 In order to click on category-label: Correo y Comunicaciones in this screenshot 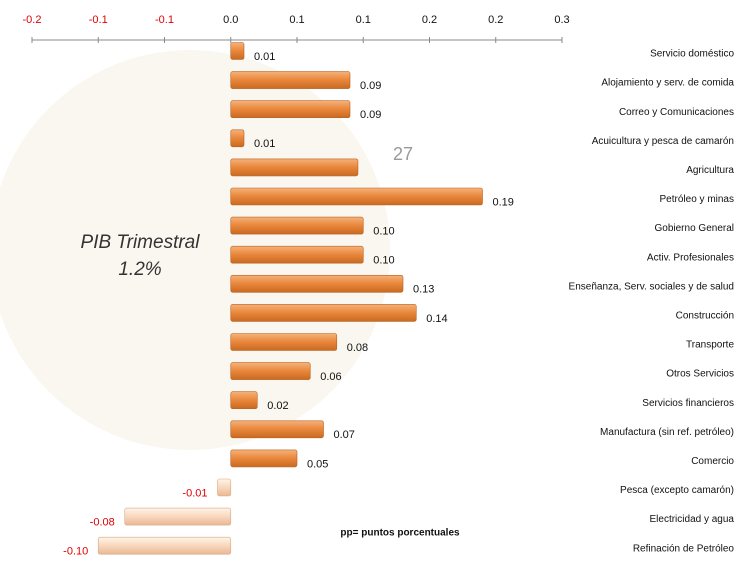, I will do `click(676, 112)`.